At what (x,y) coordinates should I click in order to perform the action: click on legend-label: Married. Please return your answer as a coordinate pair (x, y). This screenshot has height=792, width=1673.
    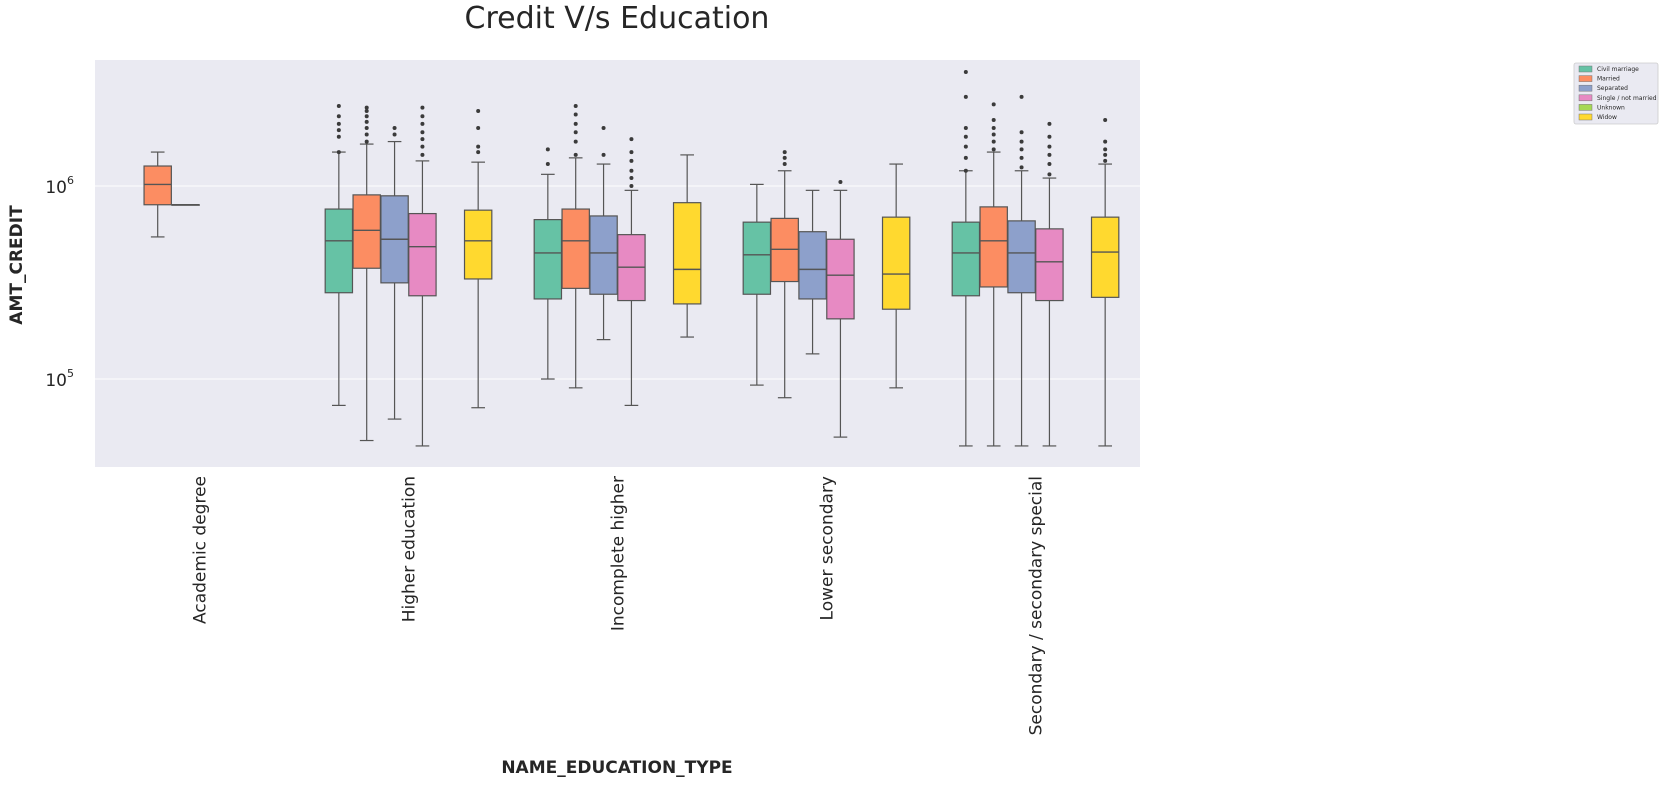
    Looking at the image, I should click on (1608, 79).